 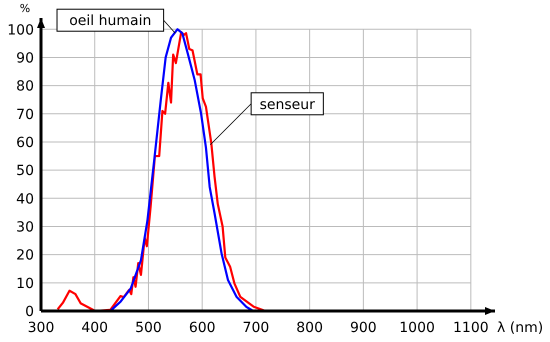 What do you see at coordinates (148, 328) in the screenshot?
I see `x-tick-label: 500` at bounding box center [148, 328].